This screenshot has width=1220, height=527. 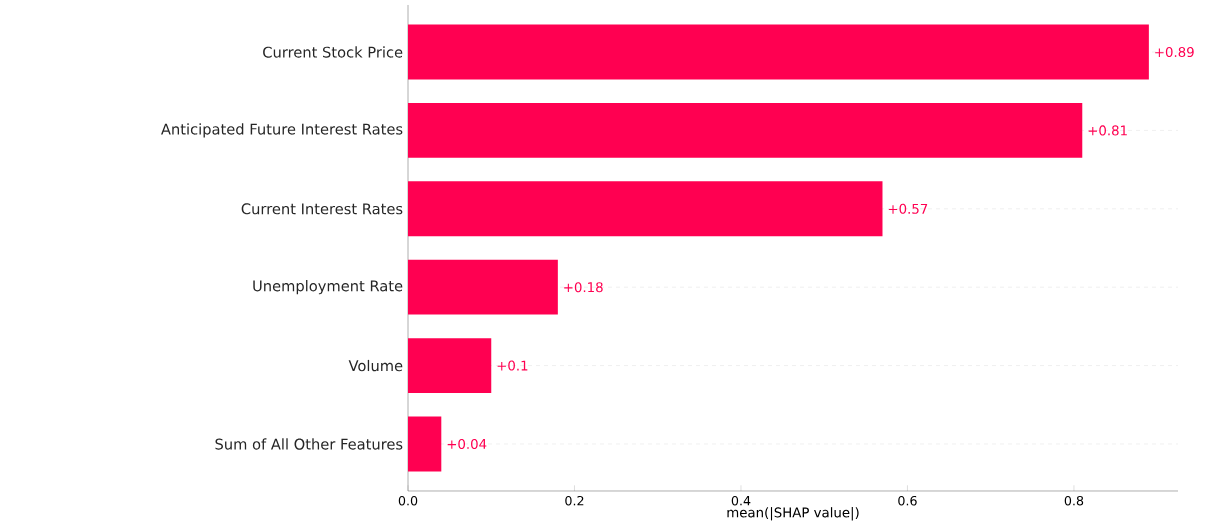 What do you see at coordinates (309, 444) in the screenshot?
I see `y-tick-label: Sum of All Other Features` at bounding box center [309, 444].